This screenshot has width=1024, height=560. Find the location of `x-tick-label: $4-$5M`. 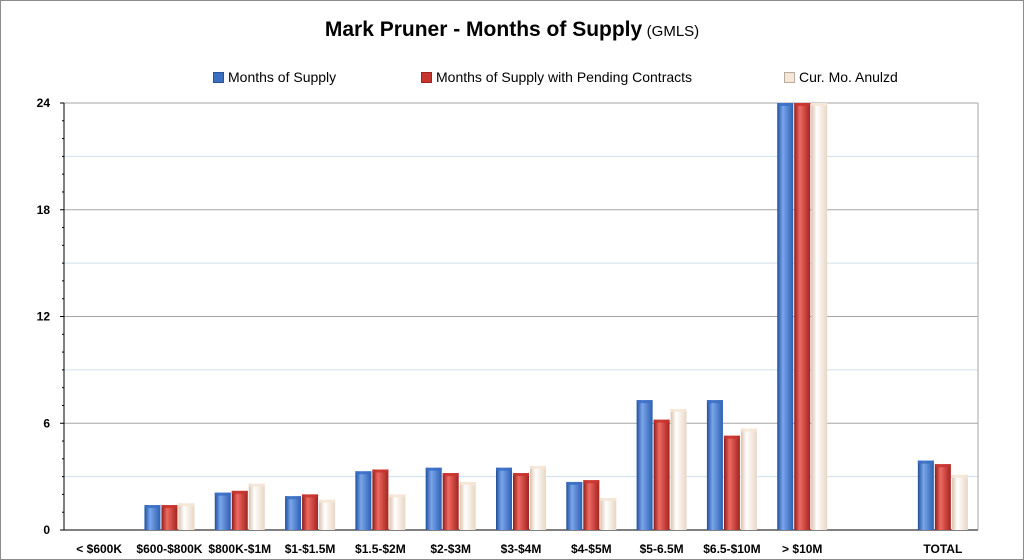

x-tick-label: $4-$5M is located at coordinates (591, 549).